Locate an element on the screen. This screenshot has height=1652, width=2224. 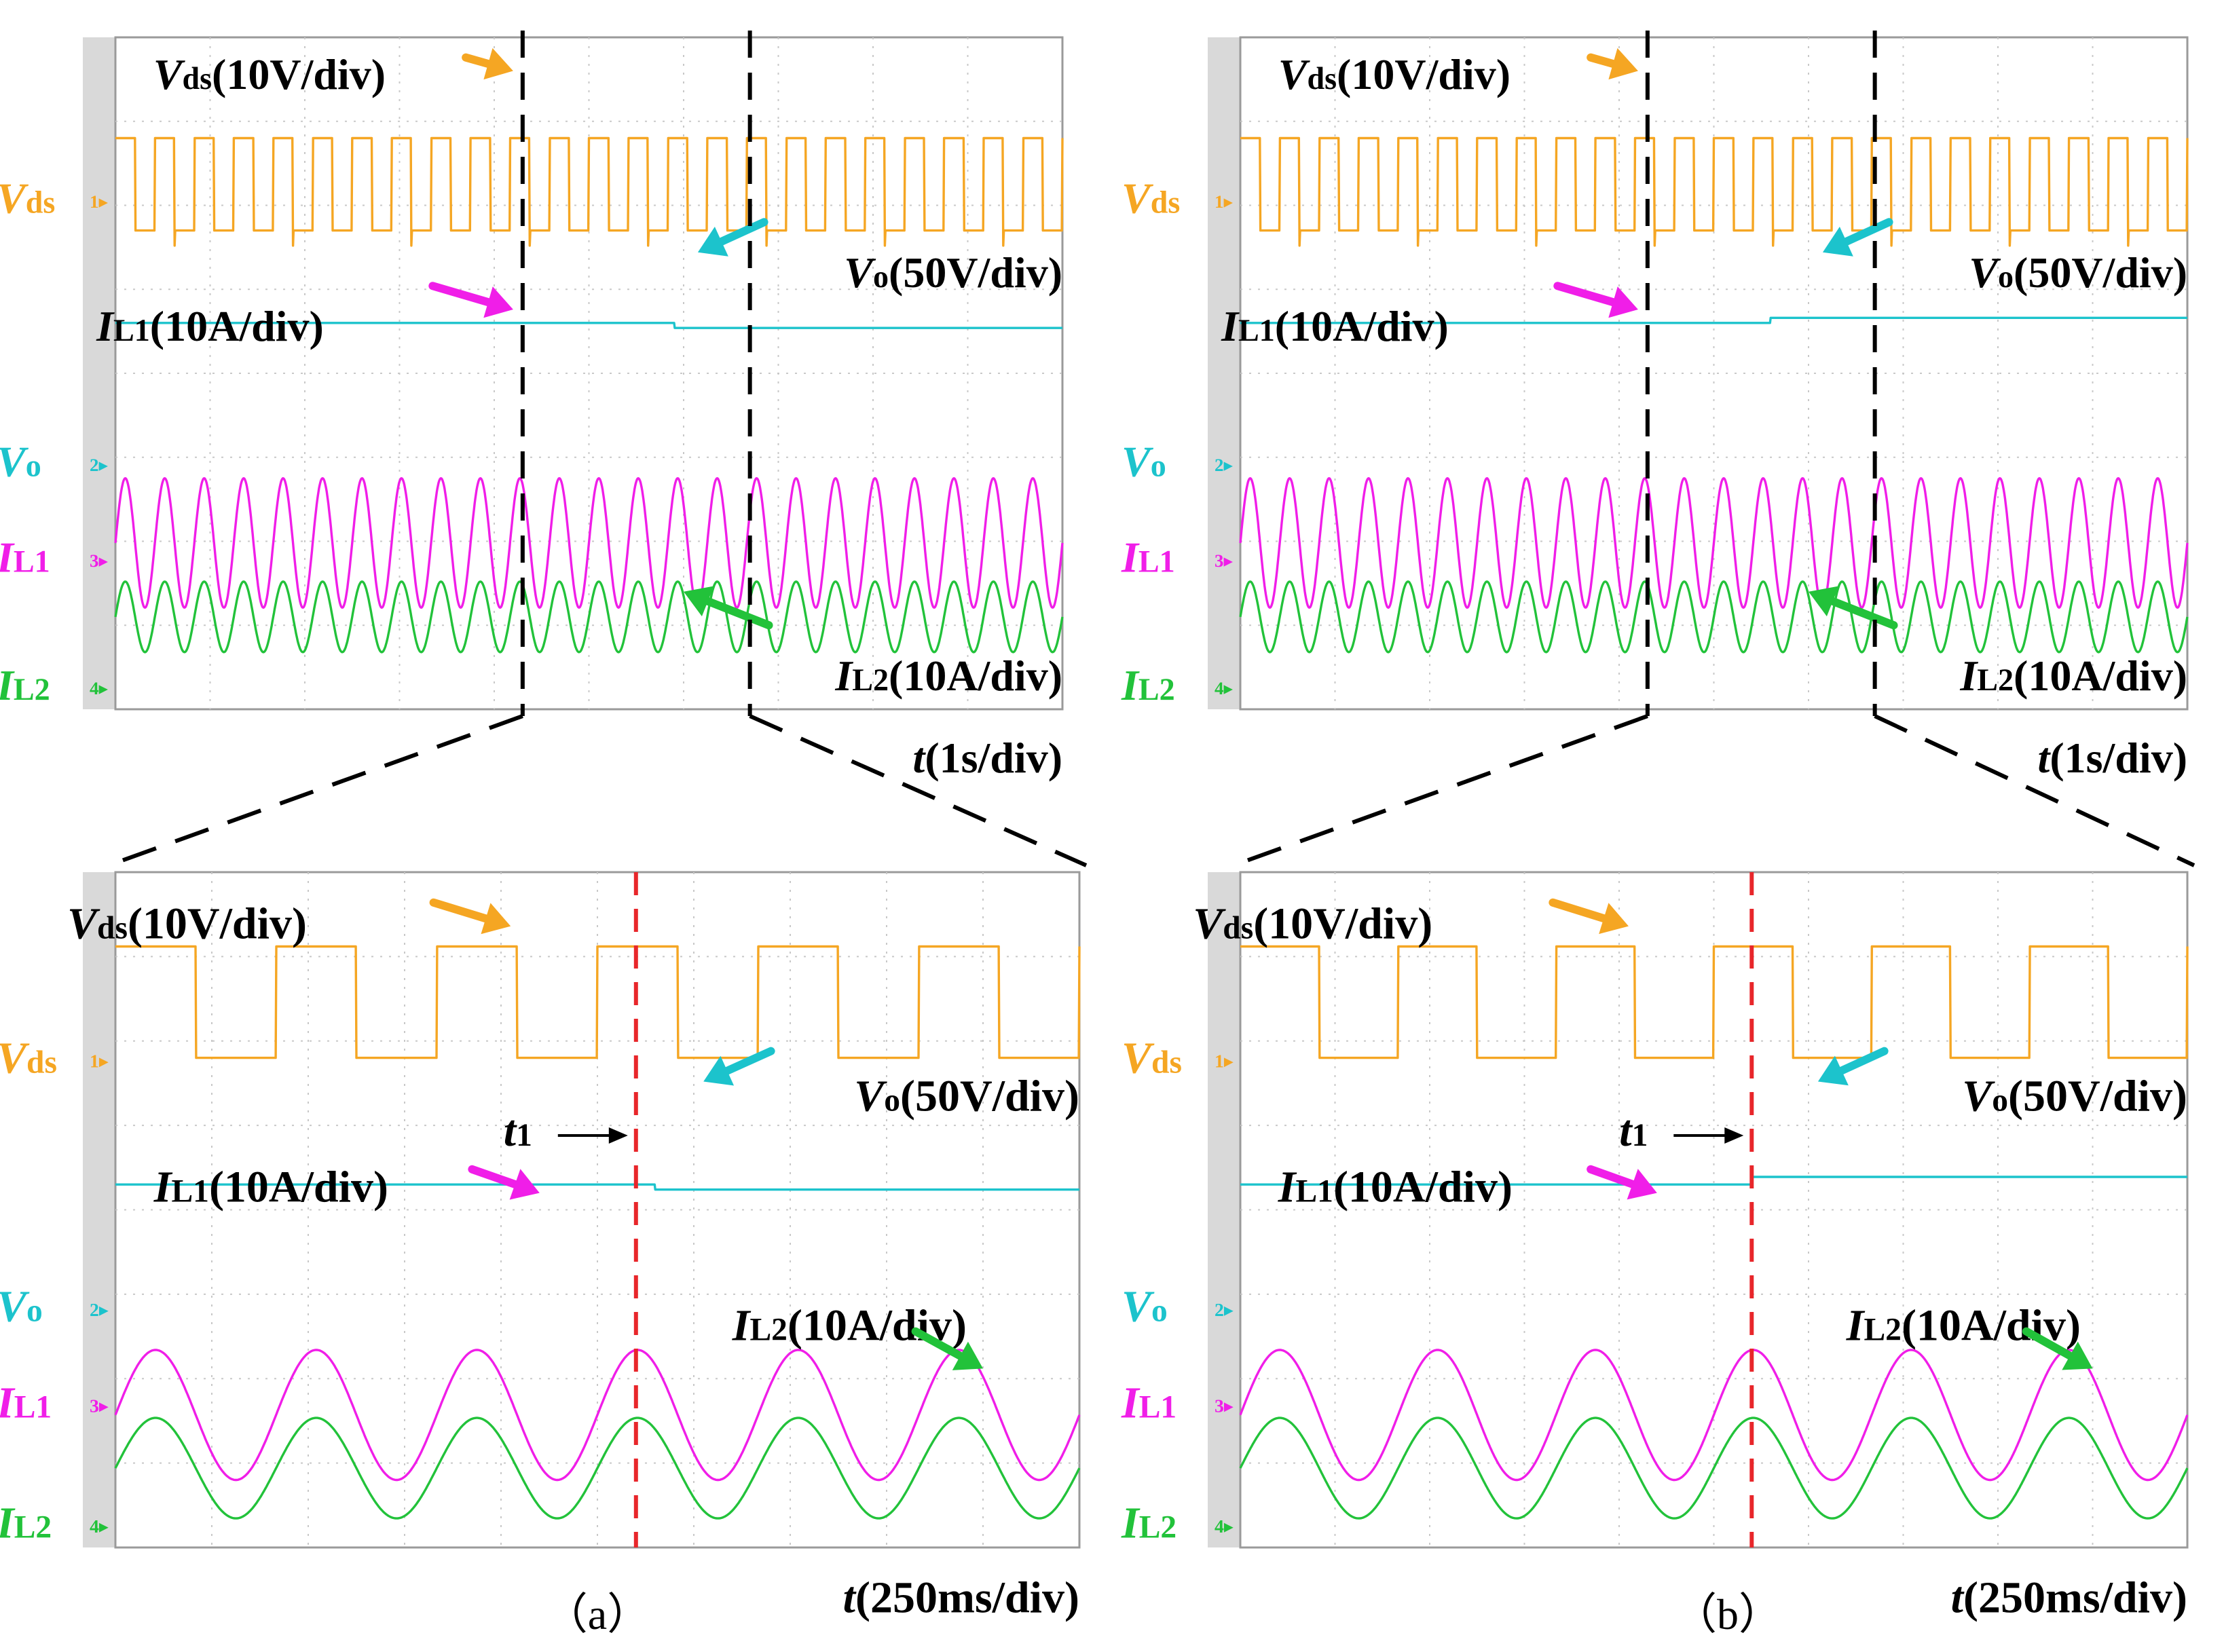
trace-il1 is located at coordinates (597, 1416).